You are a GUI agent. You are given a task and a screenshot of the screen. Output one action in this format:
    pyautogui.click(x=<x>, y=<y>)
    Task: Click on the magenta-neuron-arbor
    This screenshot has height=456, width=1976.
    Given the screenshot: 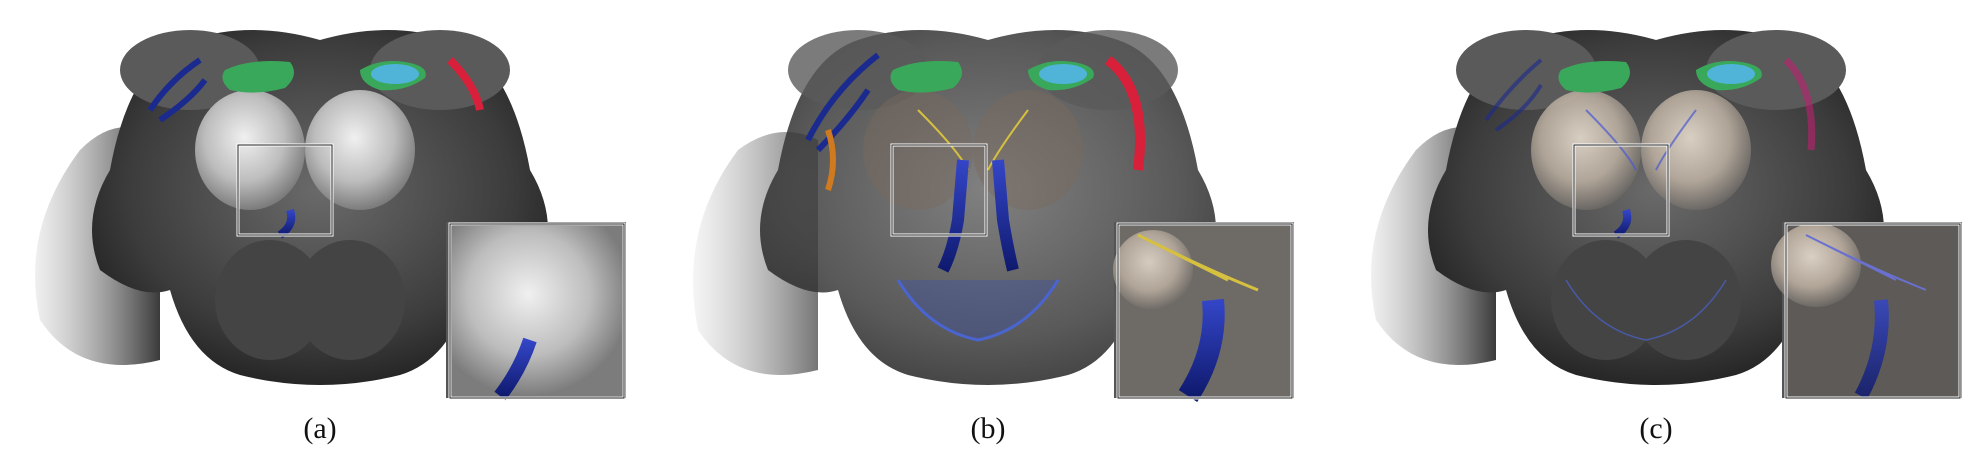 What is the action you would take?
    pyautogui.click(x=1799, y=104)
    